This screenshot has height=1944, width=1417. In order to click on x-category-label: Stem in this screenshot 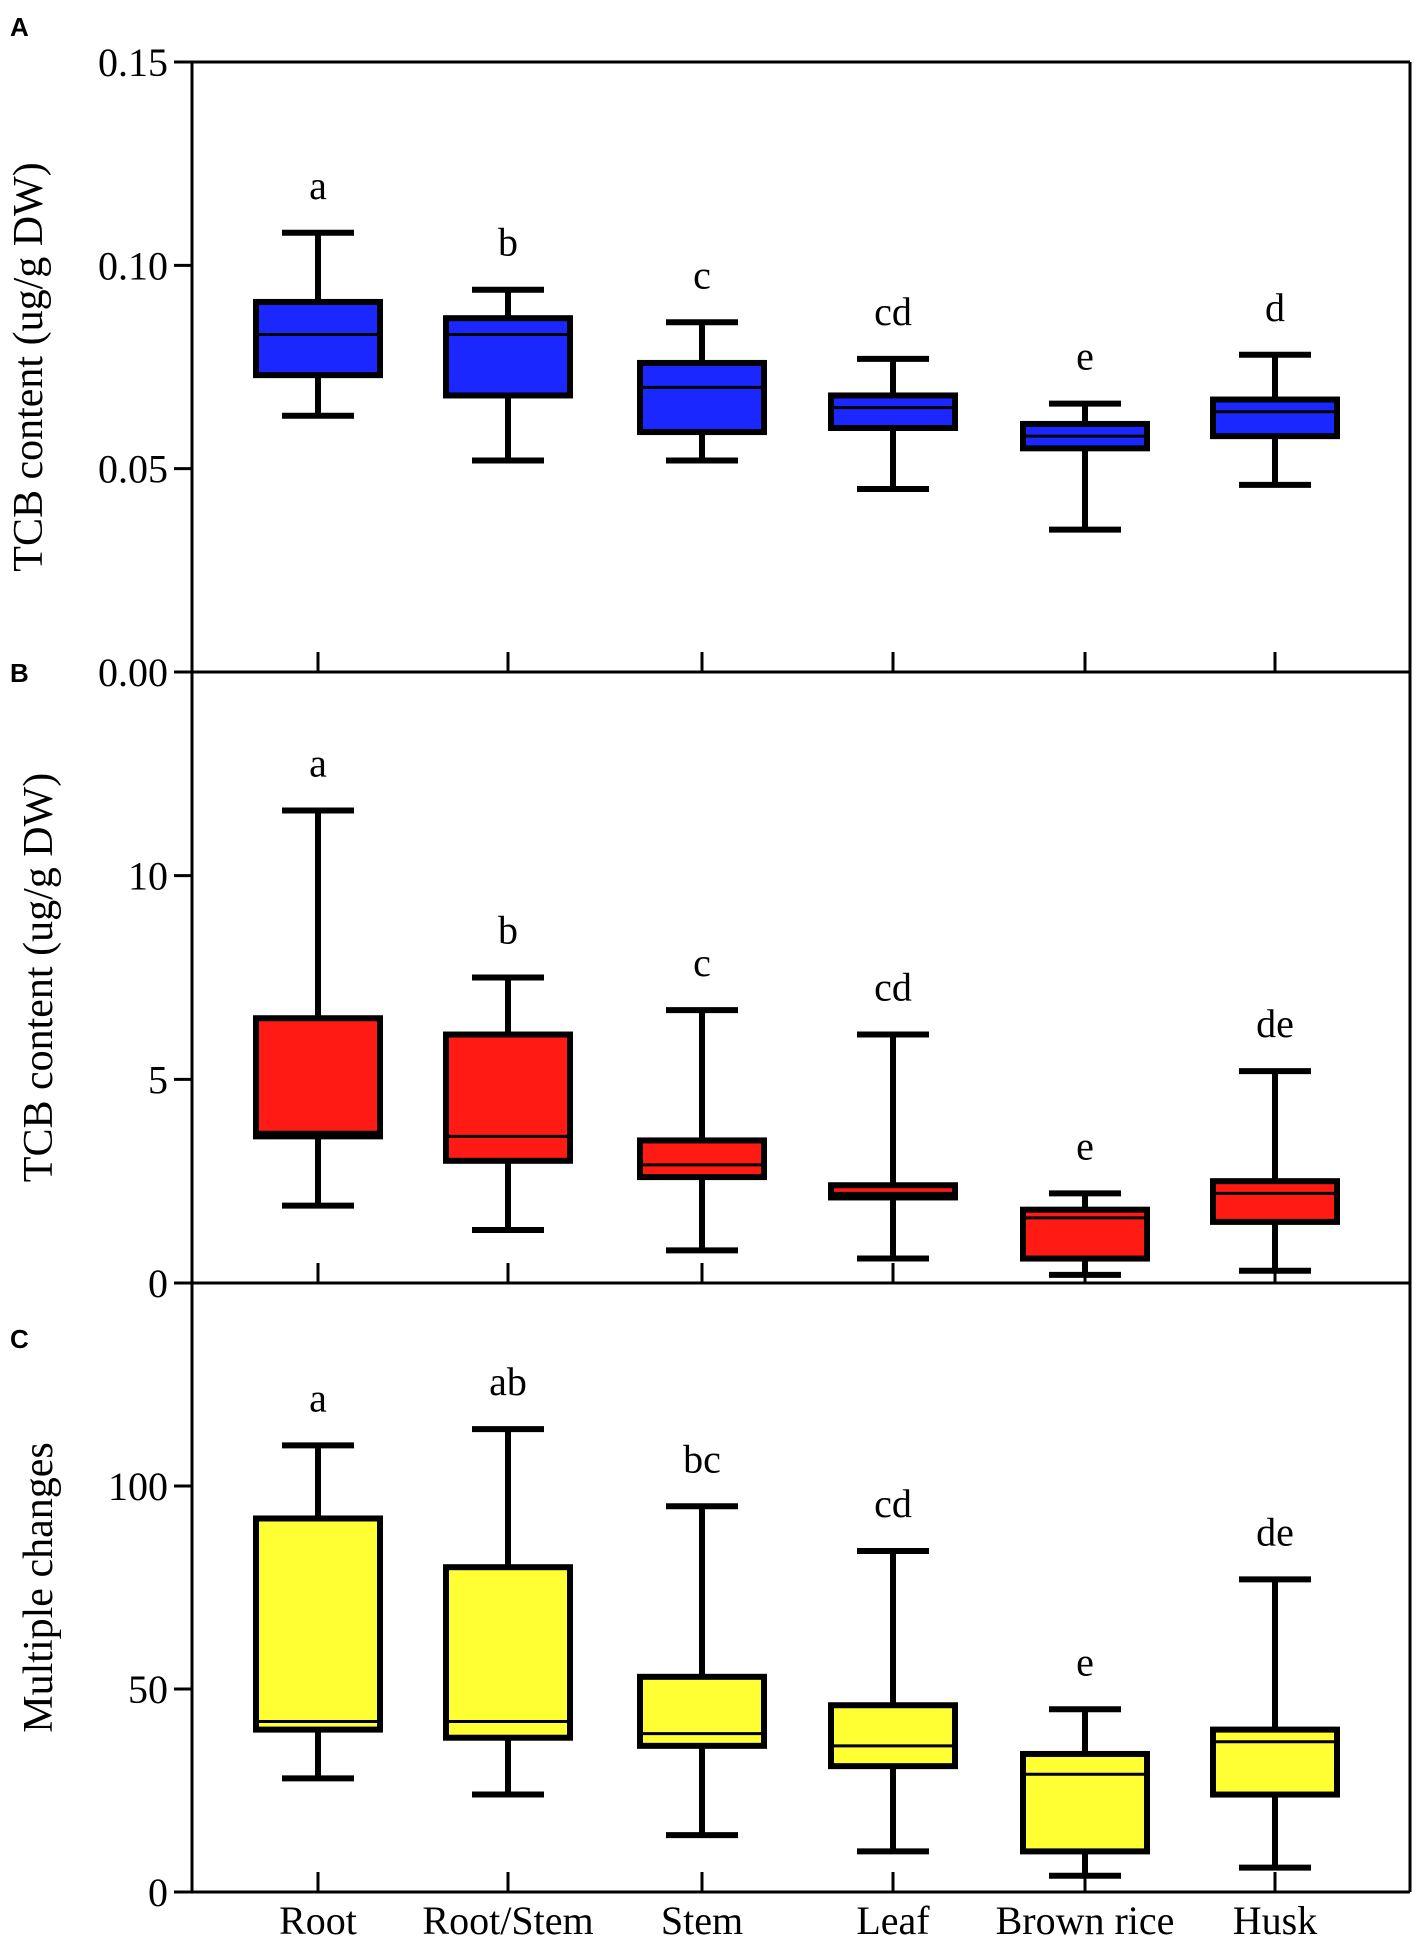, I will do `click(702, 1920)`.